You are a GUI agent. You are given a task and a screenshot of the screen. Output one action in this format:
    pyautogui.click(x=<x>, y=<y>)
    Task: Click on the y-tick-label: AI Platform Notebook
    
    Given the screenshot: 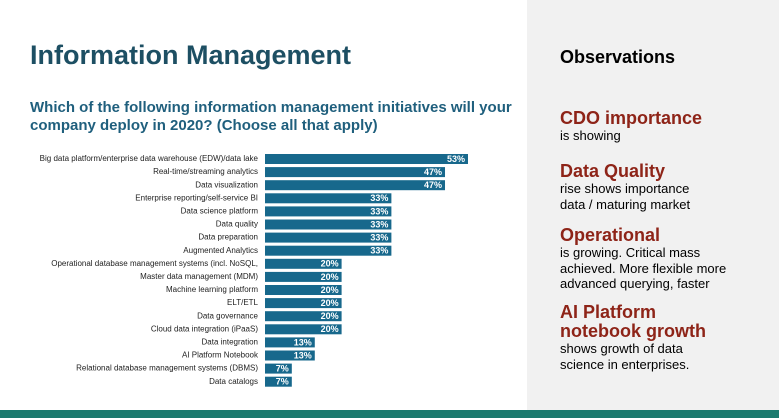 What is the action you would take?
    pyautogui.click(x=220, y=355)
    